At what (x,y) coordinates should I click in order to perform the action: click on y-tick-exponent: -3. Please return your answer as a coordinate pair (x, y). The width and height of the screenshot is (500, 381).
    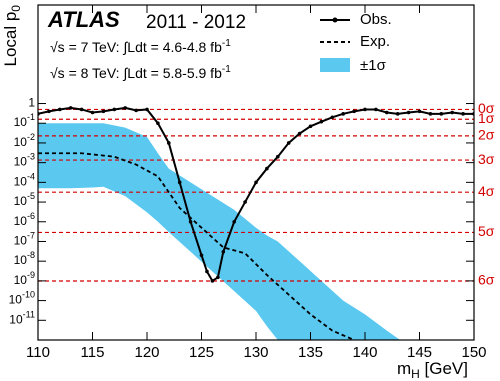
    Looking at the image, I should click on (31, 157).